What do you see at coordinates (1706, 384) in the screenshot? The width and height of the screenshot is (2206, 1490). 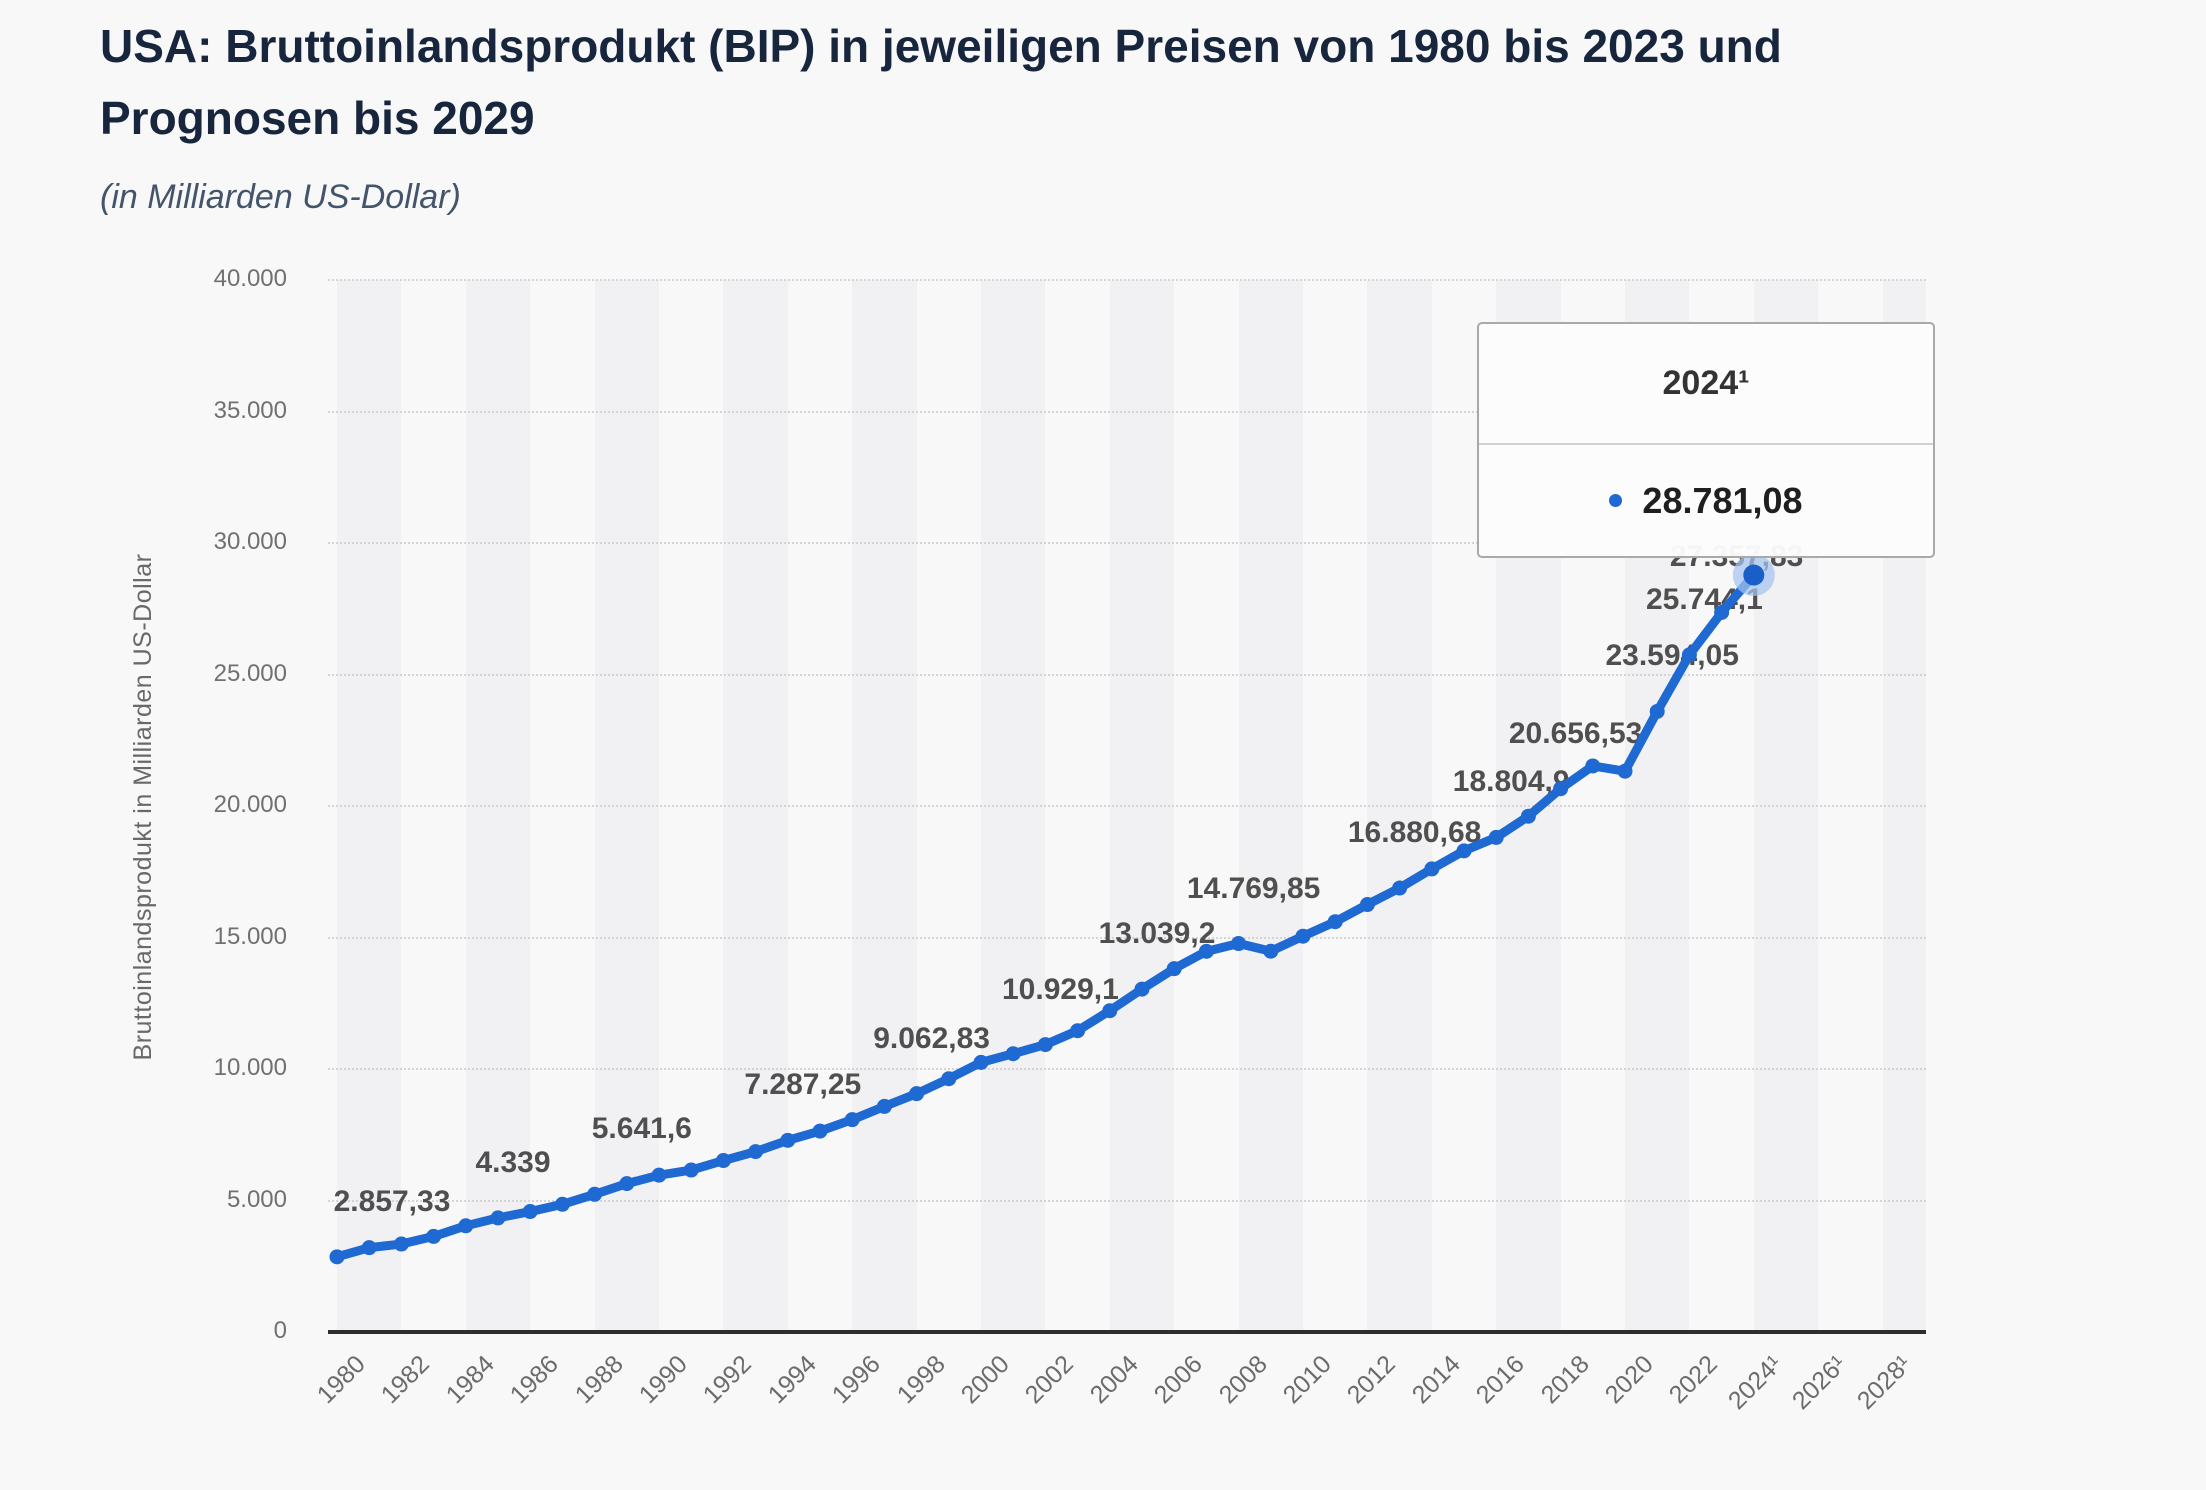 I see `tooltip-year-label: 2024¹` at bounding box center [1706, 384].